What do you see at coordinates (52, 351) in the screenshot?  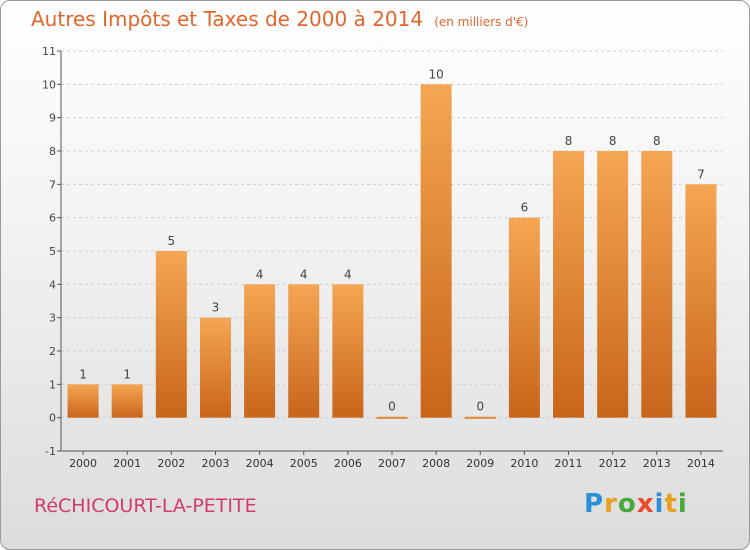 I see `y-tick-label: 2` at bounding box center [52, 351].